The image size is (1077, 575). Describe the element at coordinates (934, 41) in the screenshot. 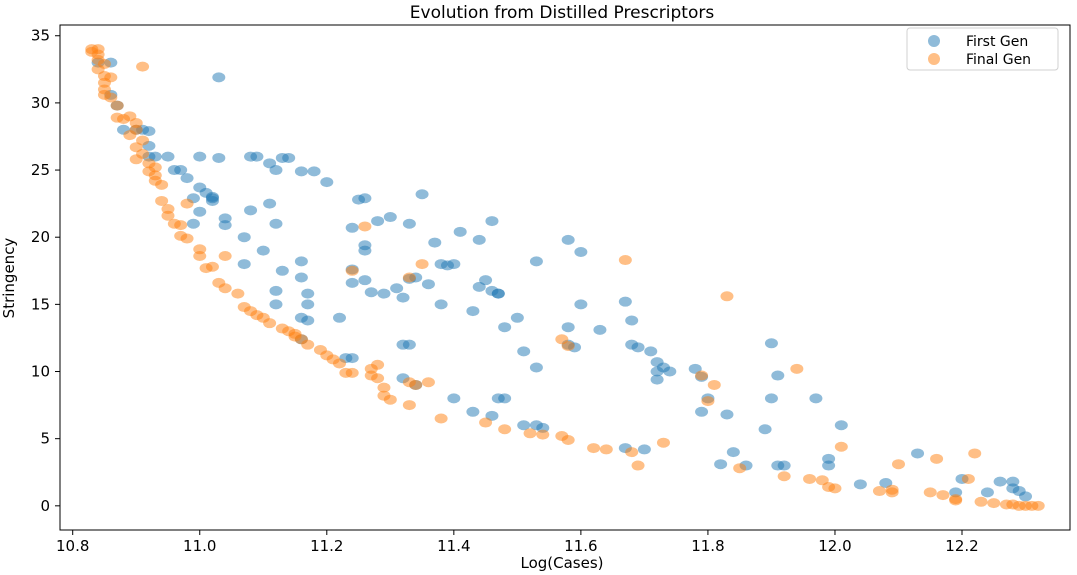

I see `legend-marker-first-gen` at that location.